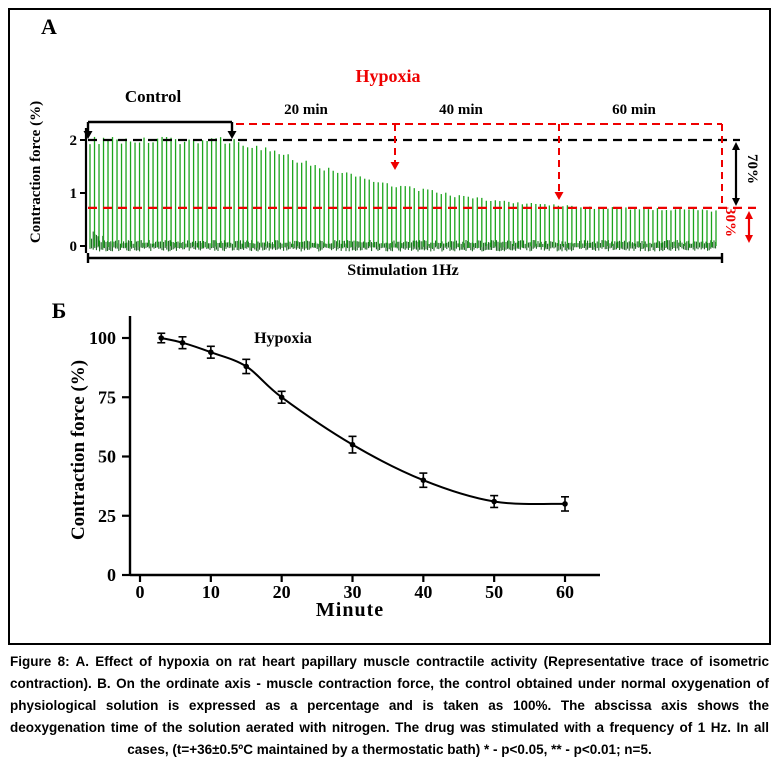 The height and width of the screenshot is (775, 779). Describe the element at coordinates (363, 421) in the screenshot. I see `panel-b-curve` at that location.